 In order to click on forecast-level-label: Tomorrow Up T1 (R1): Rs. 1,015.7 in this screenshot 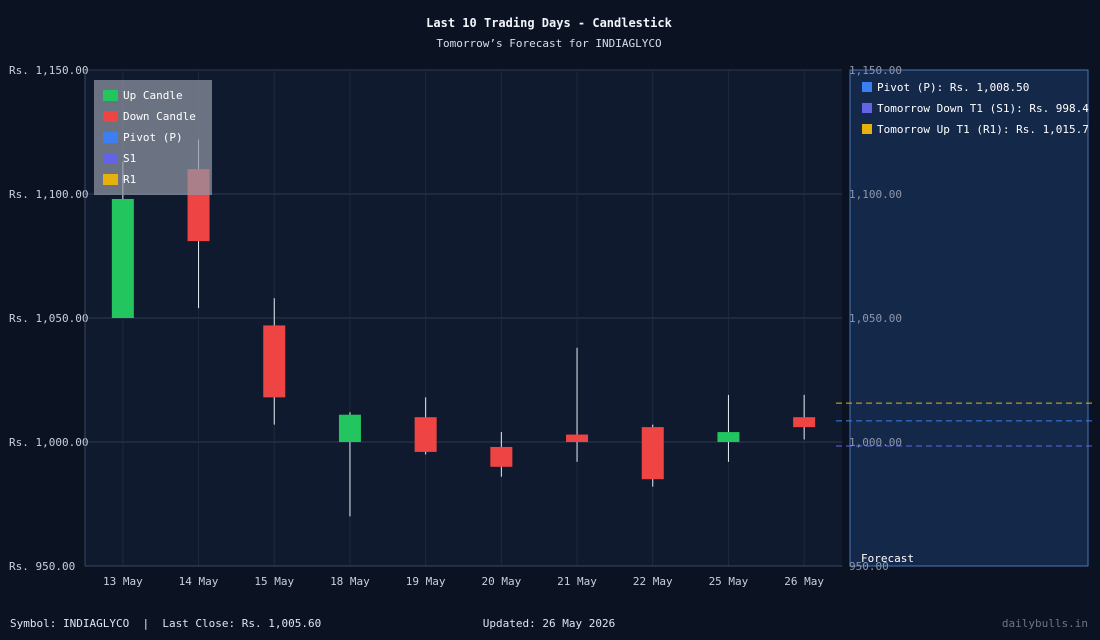, I will do `click(983, 129)`.